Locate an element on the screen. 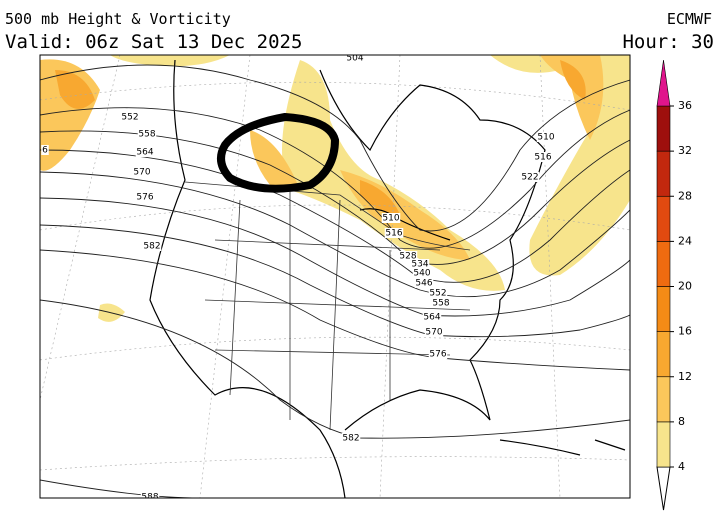  colorbar-tick-label: 20 is located at coordinates (685, 286).